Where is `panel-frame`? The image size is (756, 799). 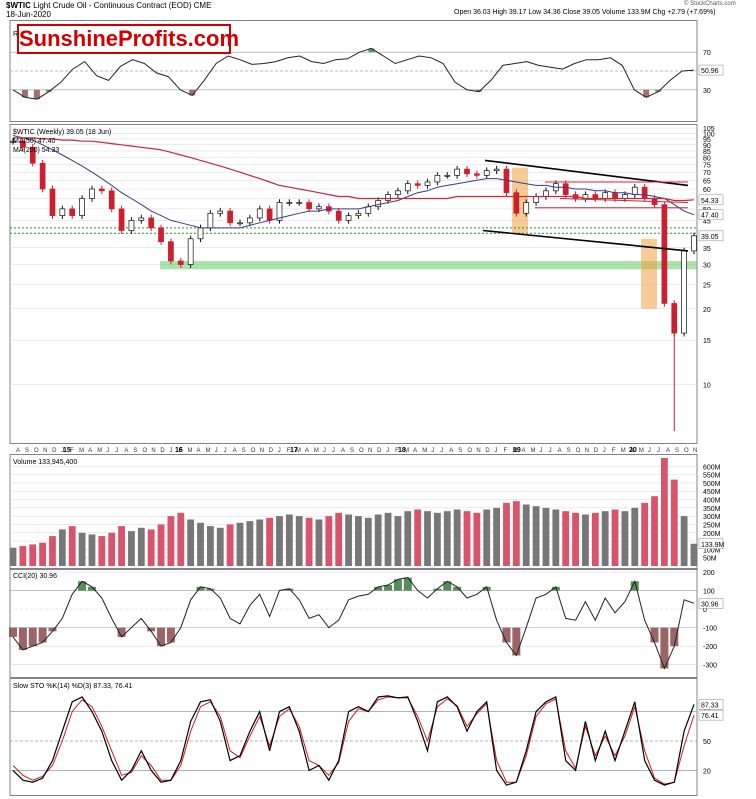 panel-frame is located at coordinates (353, 623).